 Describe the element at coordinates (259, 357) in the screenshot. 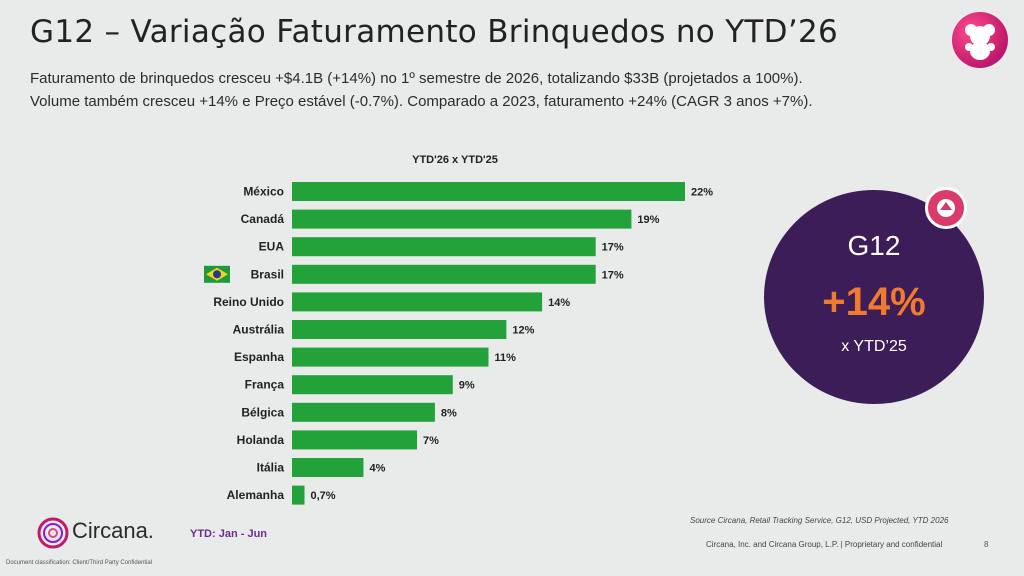

I see `category-label: Espanha` at that location.